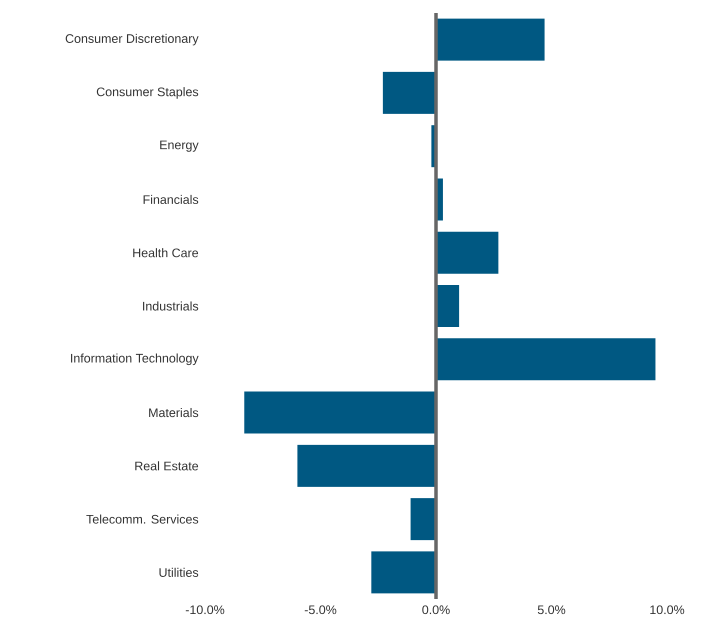 This screenshot has height=624, width=708. What do you see at coordinates (147, 93) in the screenshot?
I see `y-tick-label: Consumer Staples` at bounding box center [147, 93].